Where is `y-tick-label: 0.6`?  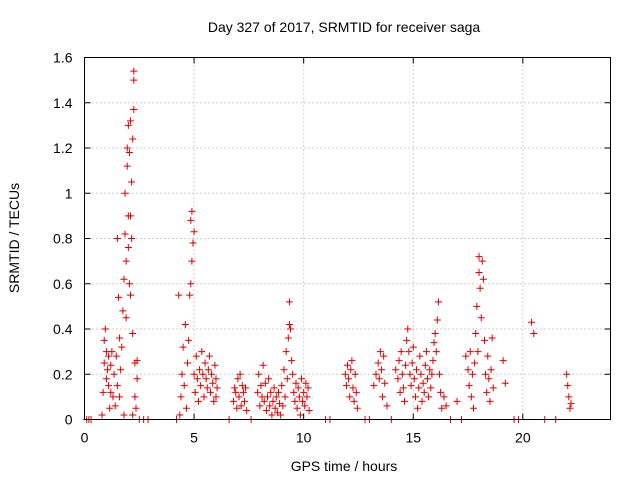 y-tick-label: 0.6 is located at coordinates (63, 284).